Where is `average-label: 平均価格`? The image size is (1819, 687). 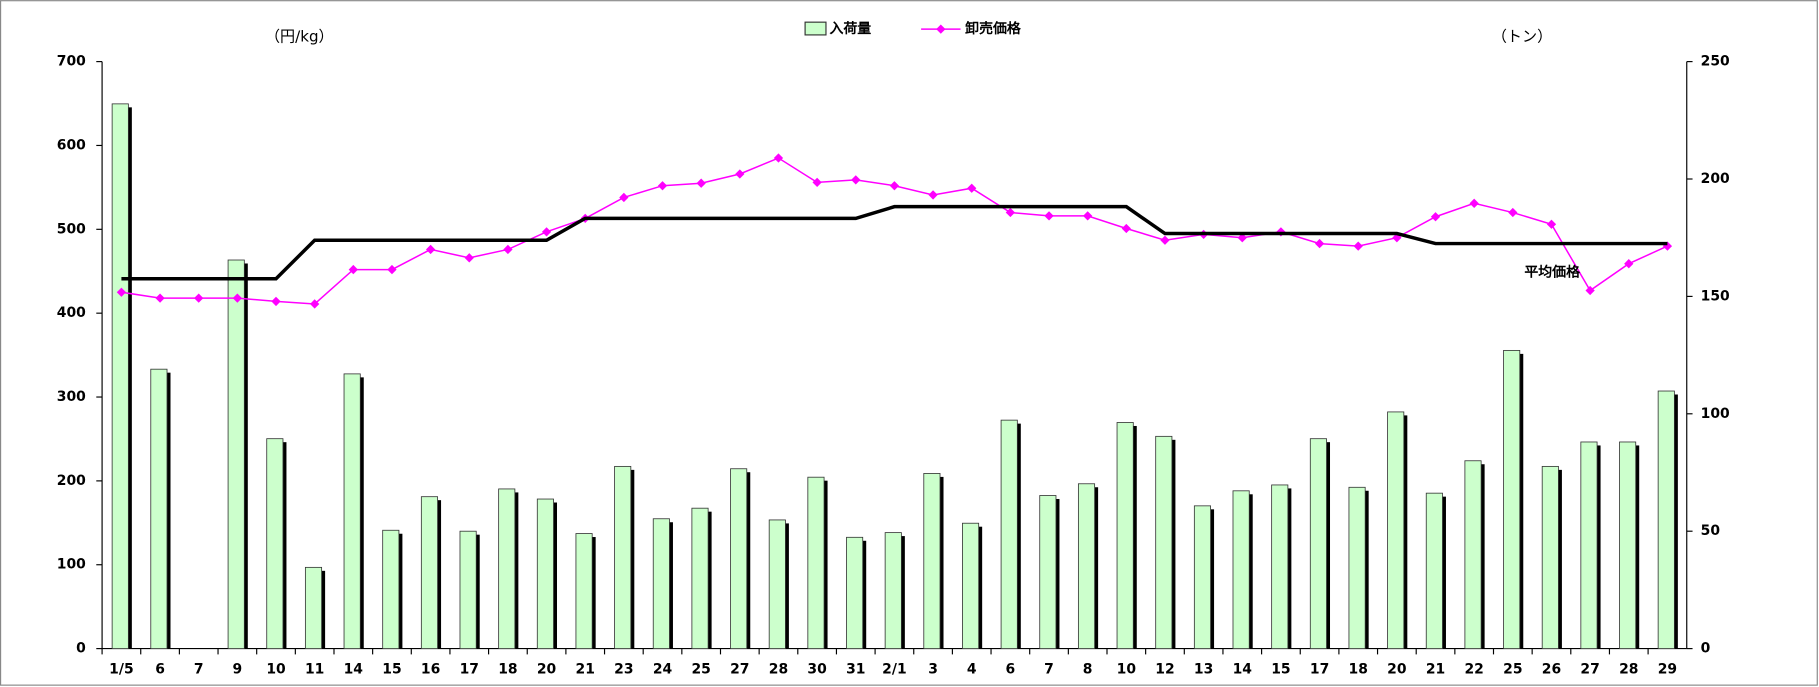 average-label: 平均価格 is located at coordinates (1552, 272).